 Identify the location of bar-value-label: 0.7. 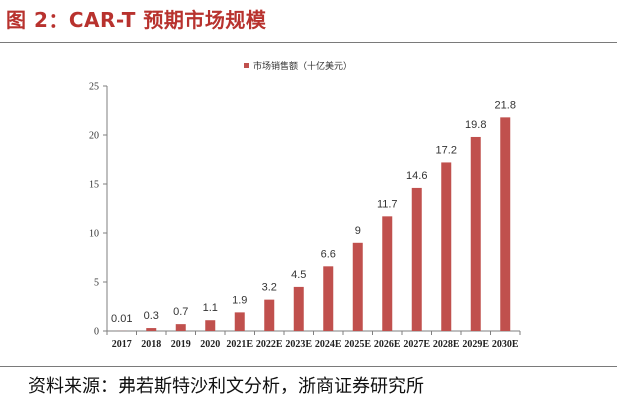
(180, 312).